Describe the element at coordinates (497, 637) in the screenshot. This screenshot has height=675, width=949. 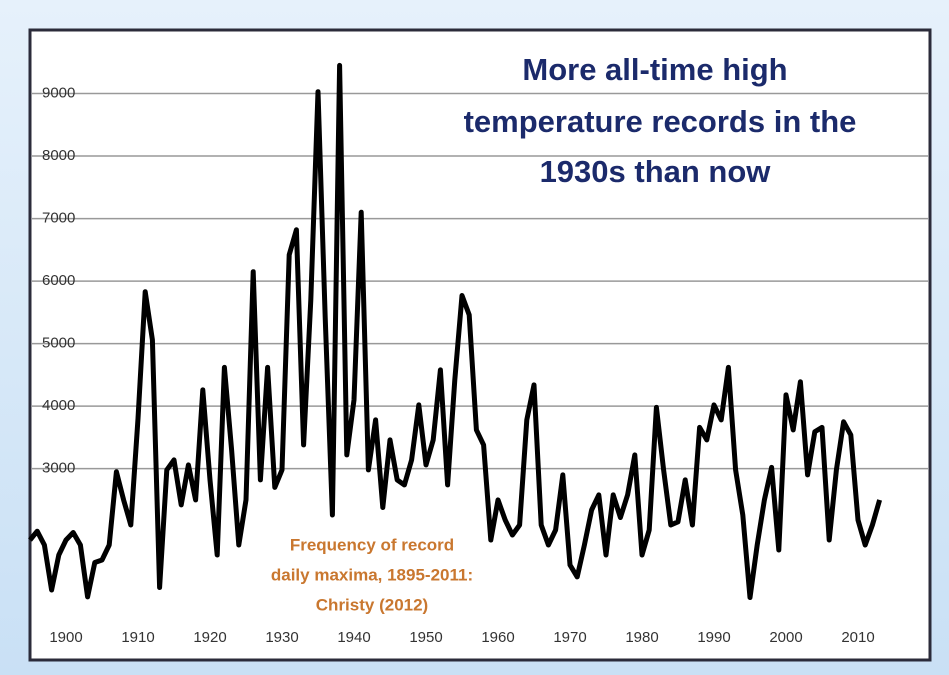
I see `x-tick-label: 1960` at that location.